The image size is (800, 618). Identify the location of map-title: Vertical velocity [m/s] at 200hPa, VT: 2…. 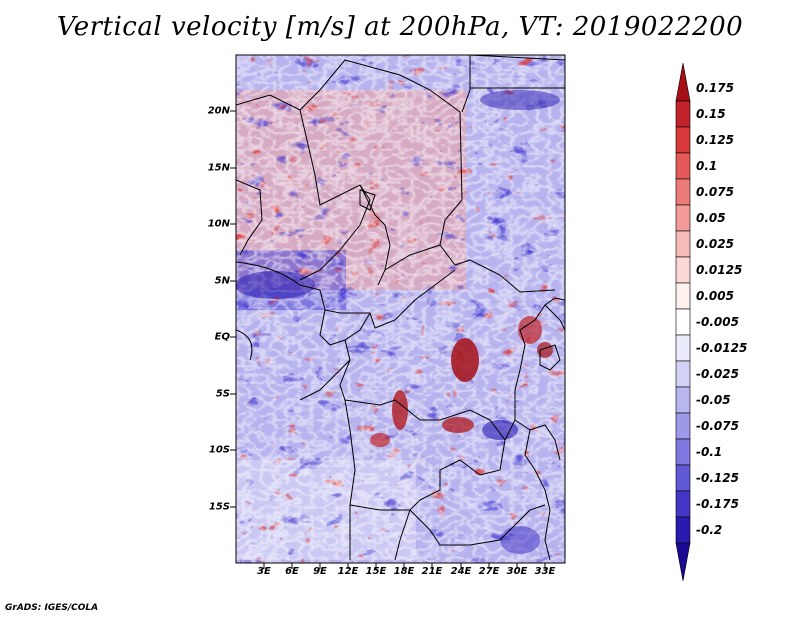
(400, 27).